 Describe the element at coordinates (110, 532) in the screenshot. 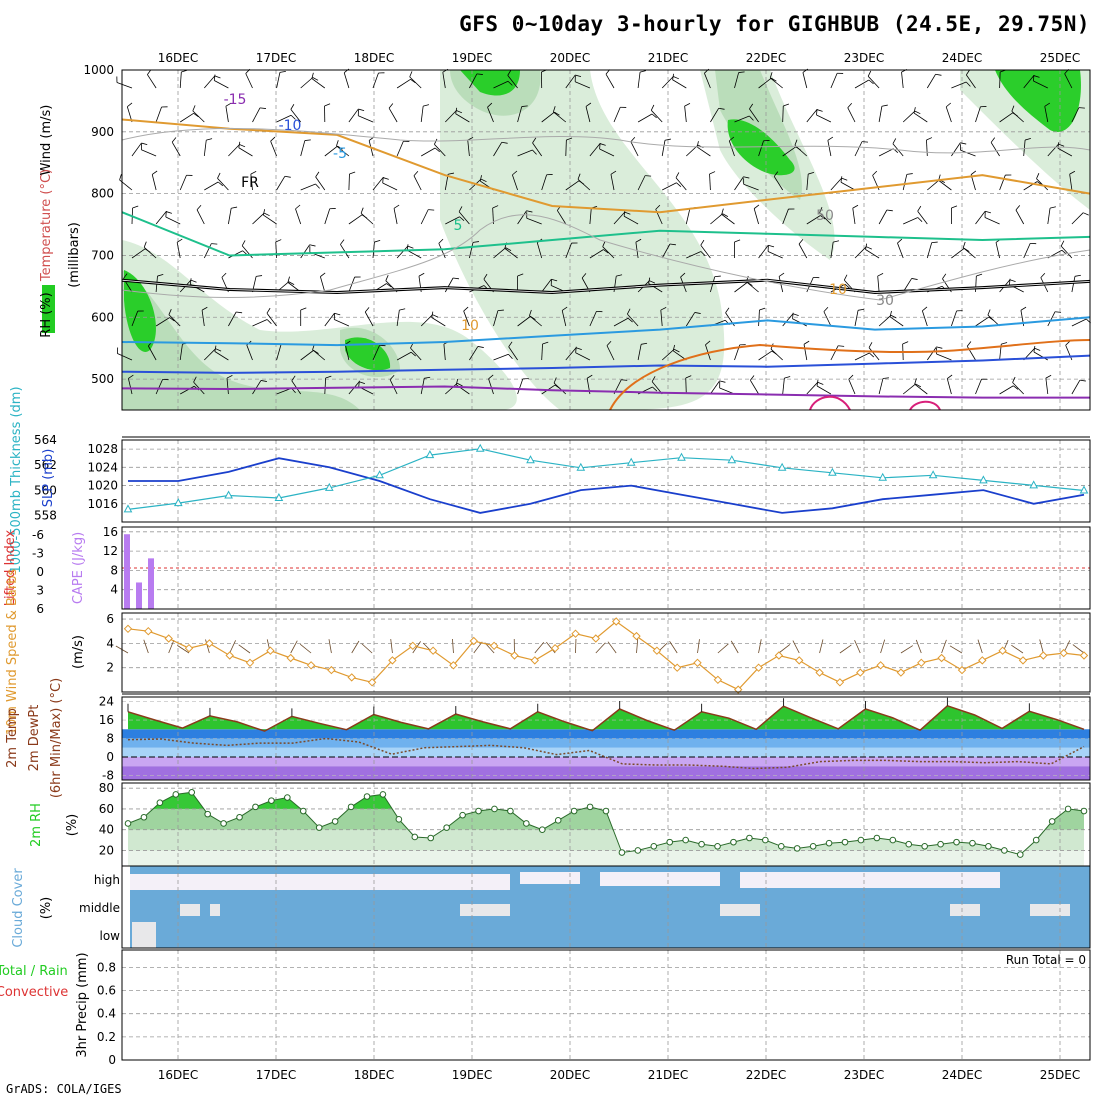

I see `y-tick-label-right: 16` at that location.